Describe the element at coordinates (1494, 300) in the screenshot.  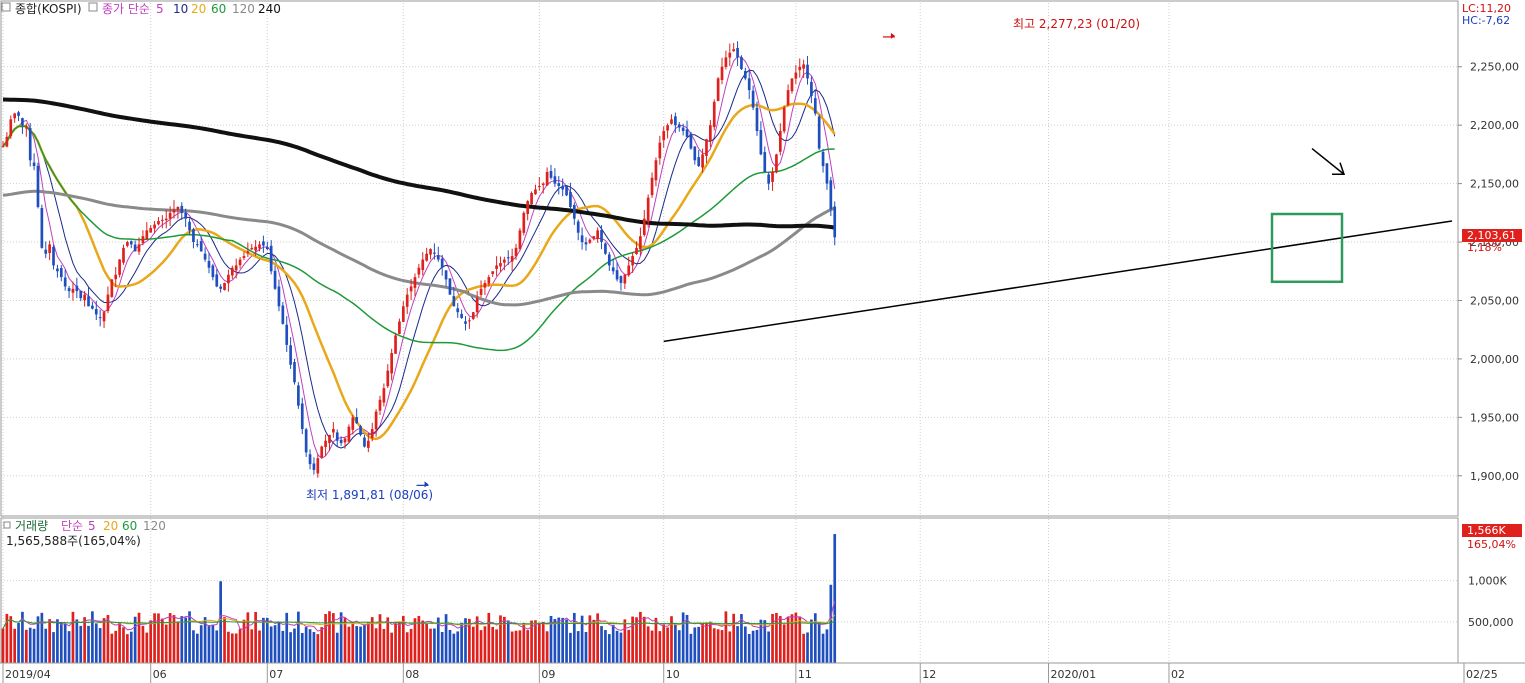
I see `price-tick-label: 2,050,00` at that location.